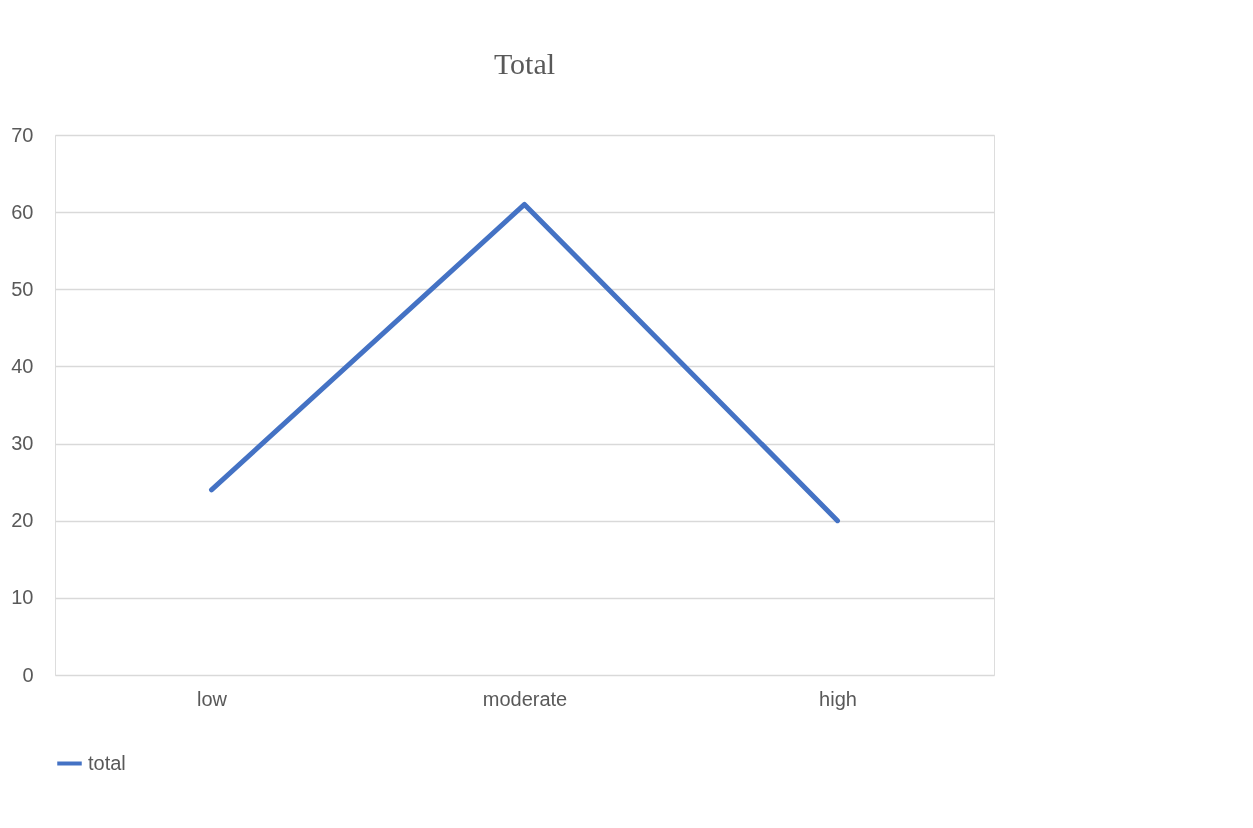 Image resolution: width=1253 pixels, height=828 pixels. Describe the element at coordinates (107, 762) in the screenshot. I see `legend-label: total` at that location.